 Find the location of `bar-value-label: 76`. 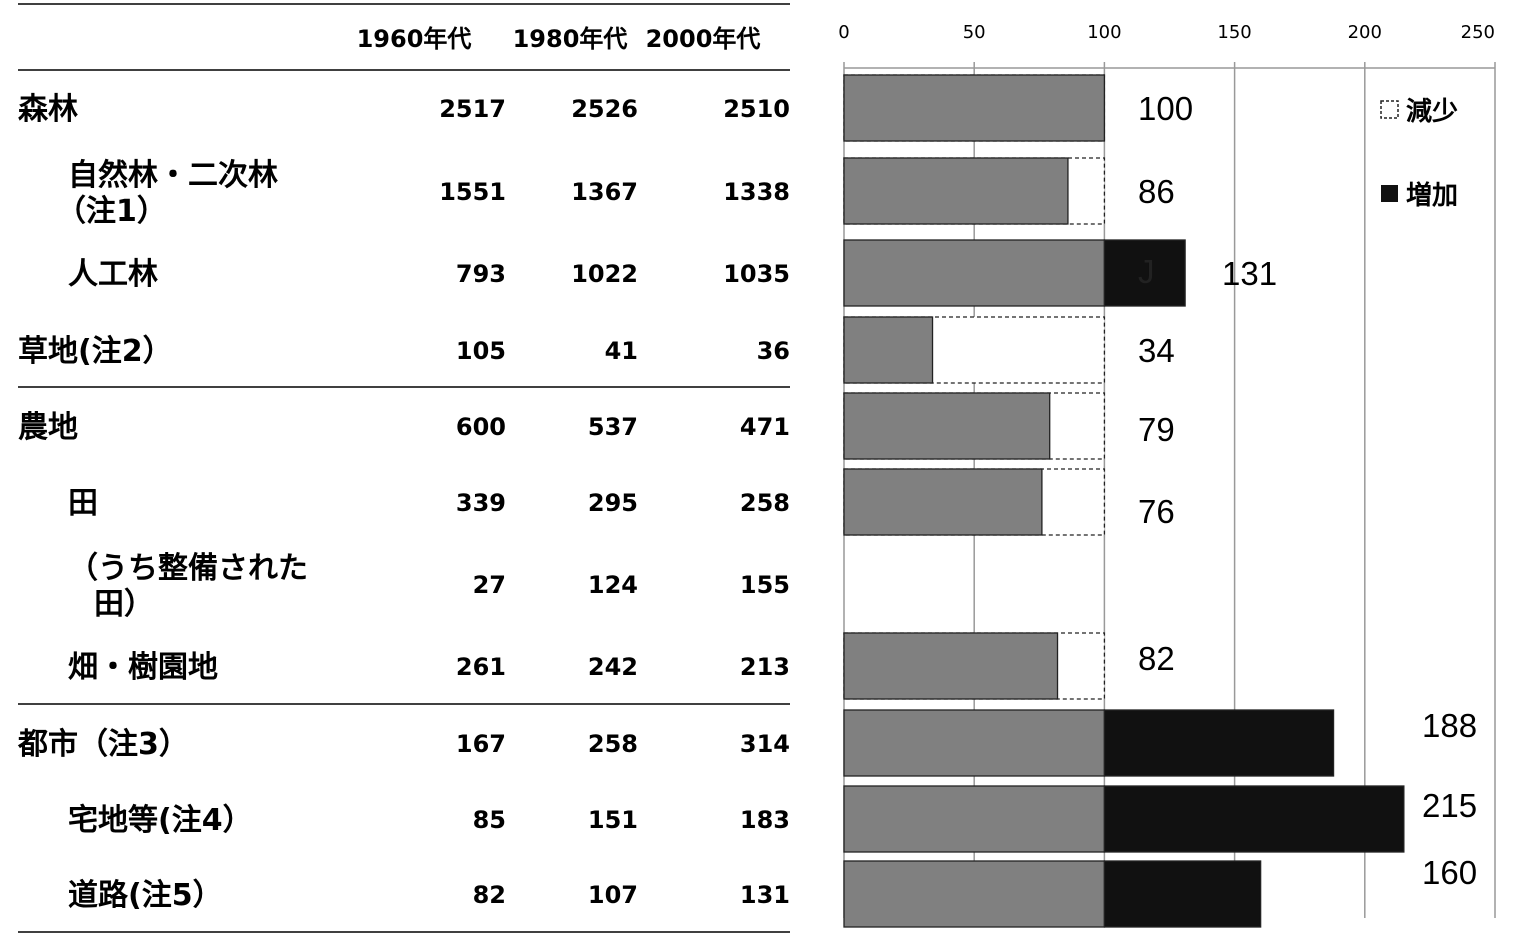

bar-value-label: 76 is located at coordinates (1156, 511).